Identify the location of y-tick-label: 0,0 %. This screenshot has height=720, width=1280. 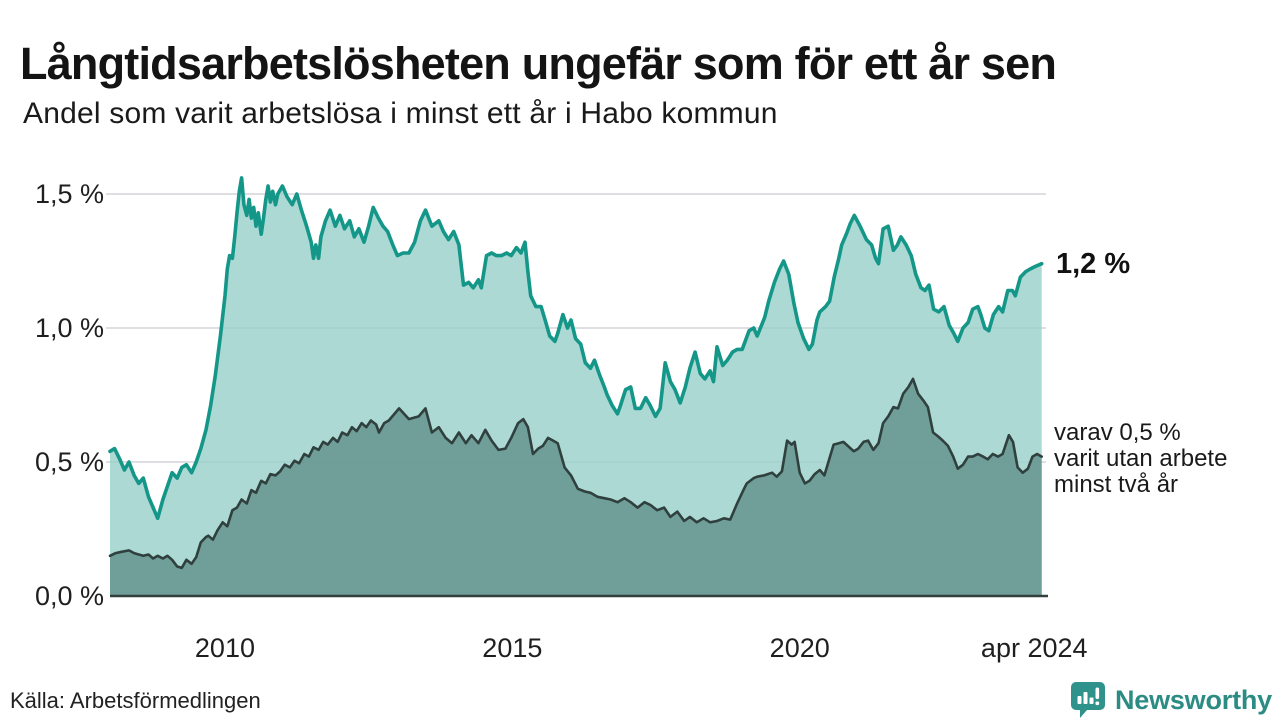
(69, 596).